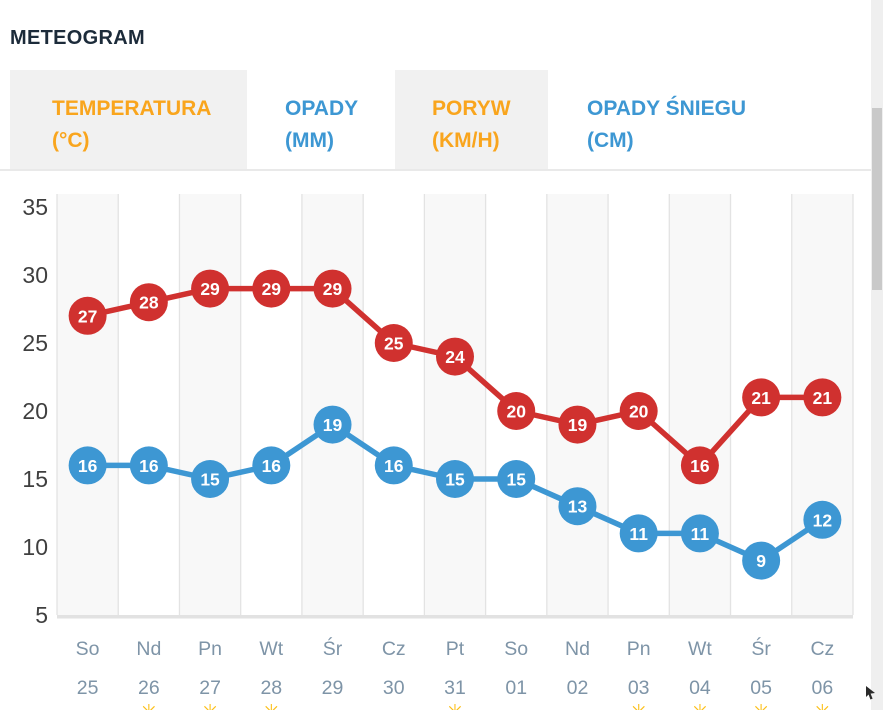  Describe the element at coordinates (700, 688) in the screenshot. I see `x-axis-date-label: 04` at that location.